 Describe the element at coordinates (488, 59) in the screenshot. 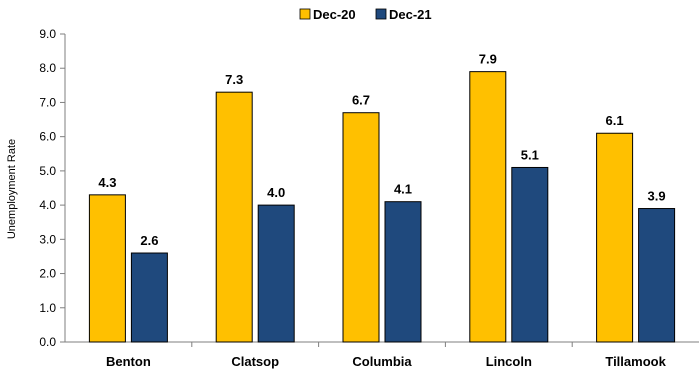

I see `data-label: 7.9` at that location.